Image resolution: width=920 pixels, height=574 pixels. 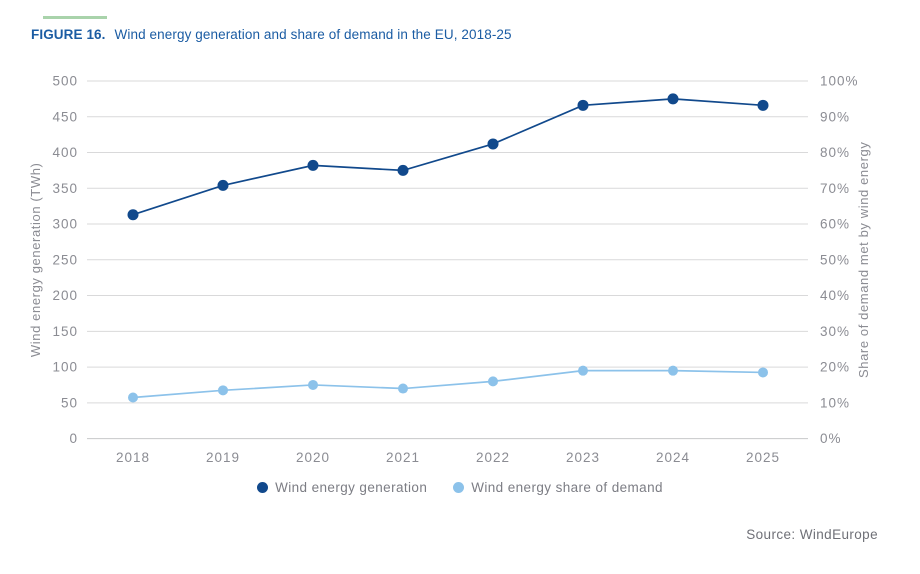 I want to click on y-axis-tick-label: 400, so click(x=65, y=152).